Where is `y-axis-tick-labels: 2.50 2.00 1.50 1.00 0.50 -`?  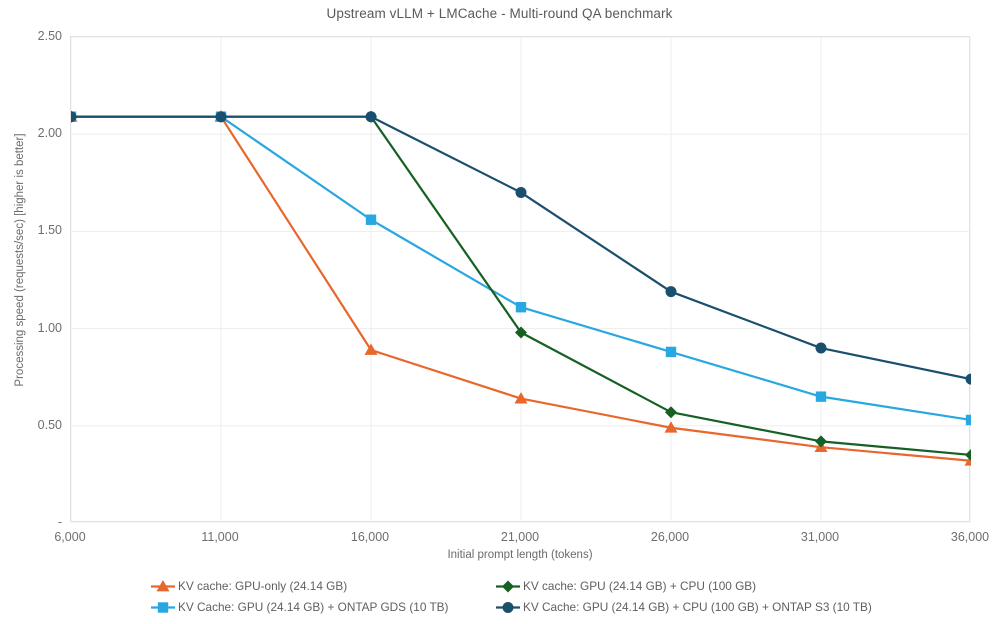
y-axis-tick-labels: 2.50 2.00 1.50 1.00 0.50 - is located at coordinates (31, 312).